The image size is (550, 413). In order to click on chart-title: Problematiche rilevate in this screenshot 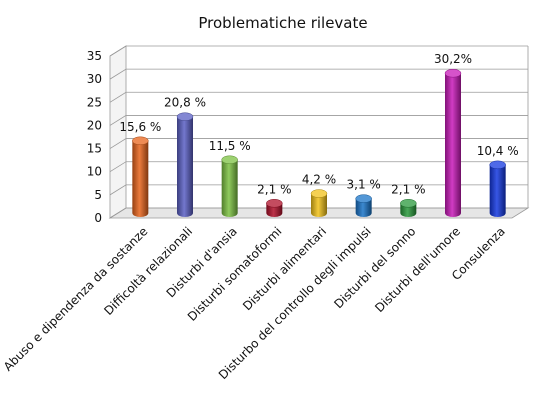, I will do `click(282, 23)`.